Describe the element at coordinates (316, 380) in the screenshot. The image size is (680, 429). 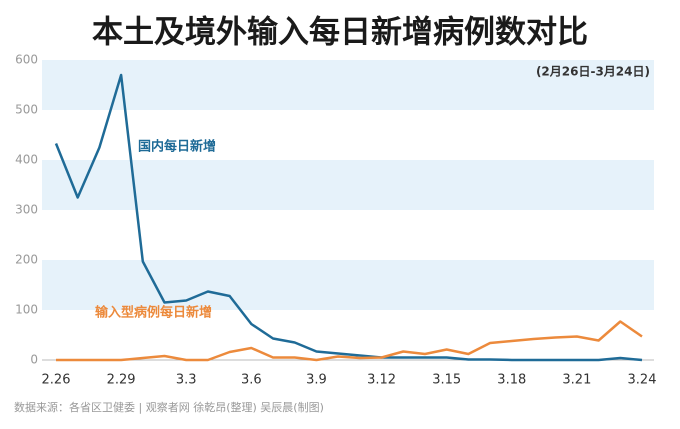
I see `x-tick-label: 3.9` at that location.